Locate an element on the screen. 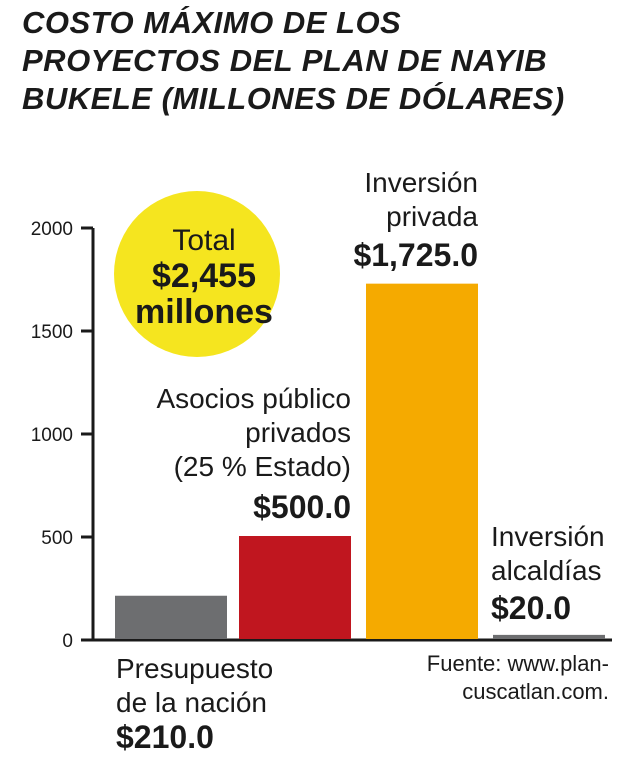  source-line-1: Fuente: www.plan- is located at coordinates (517, 663).